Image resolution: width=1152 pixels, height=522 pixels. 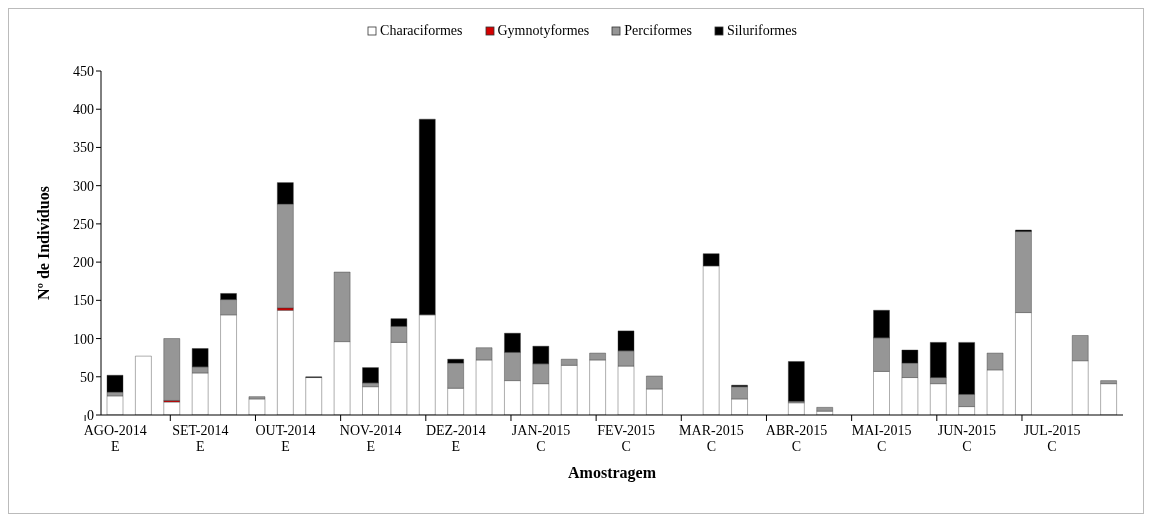 I want to click on legend-label: Perciformes, so click(x=658, y=31).